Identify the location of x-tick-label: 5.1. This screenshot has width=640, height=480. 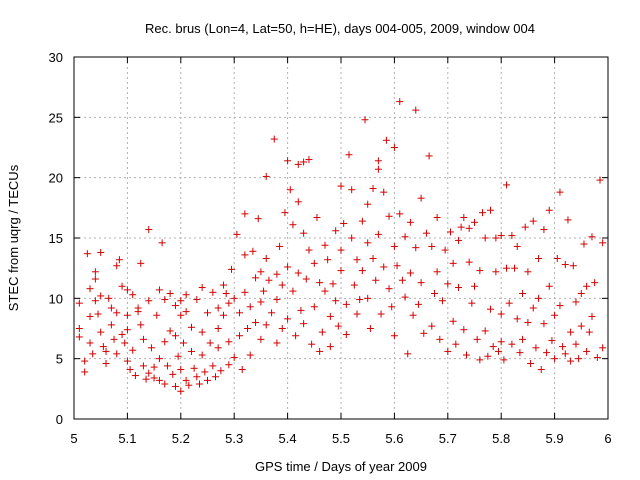
(127, 438).